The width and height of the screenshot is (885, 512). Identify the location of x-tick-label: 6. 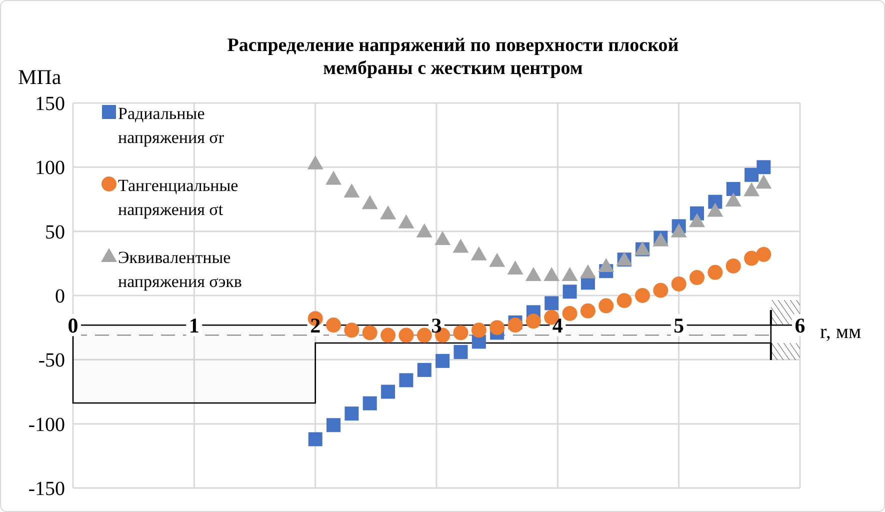
(800, 325).